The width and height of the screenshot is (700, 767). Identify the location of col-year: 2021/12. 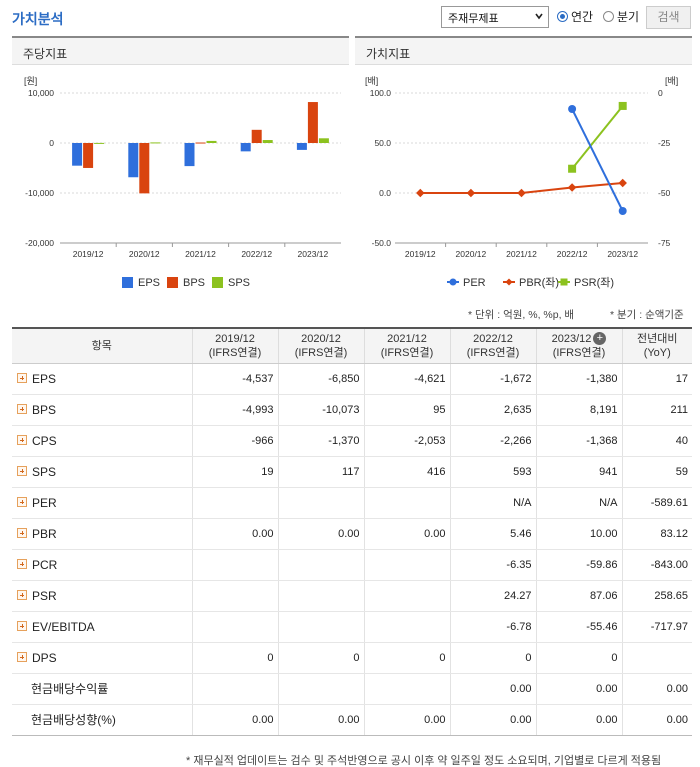
(407, 338).